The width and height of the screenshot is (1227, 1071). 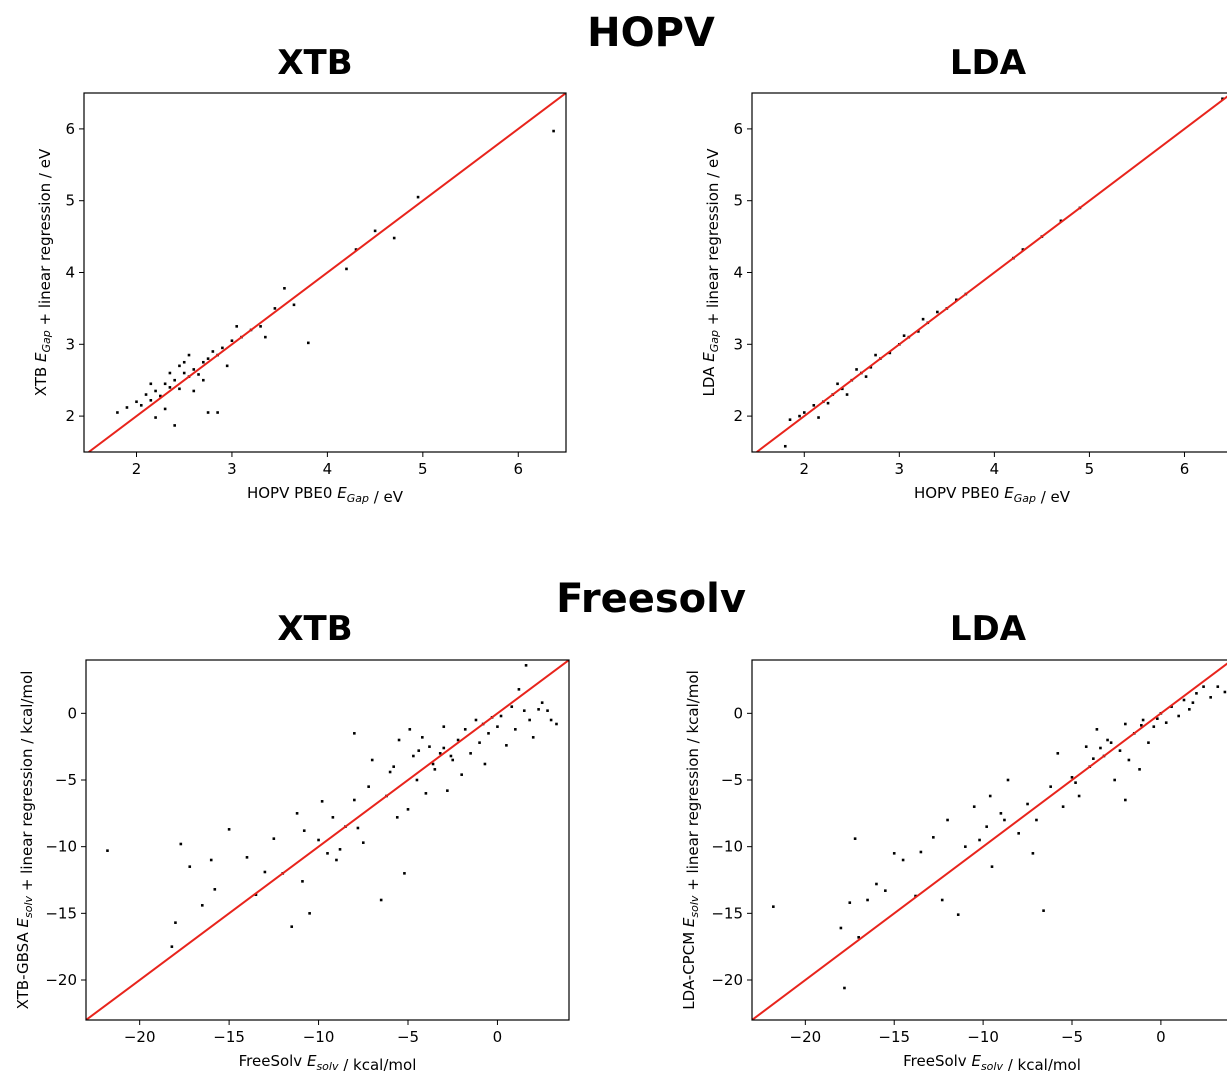 What do you see at coordinates (711, 272) in the screenshot?
I see `hopv-lda-y-axis-label: LDA EGap + linear regression / eV` at bounding box center [711, 272].